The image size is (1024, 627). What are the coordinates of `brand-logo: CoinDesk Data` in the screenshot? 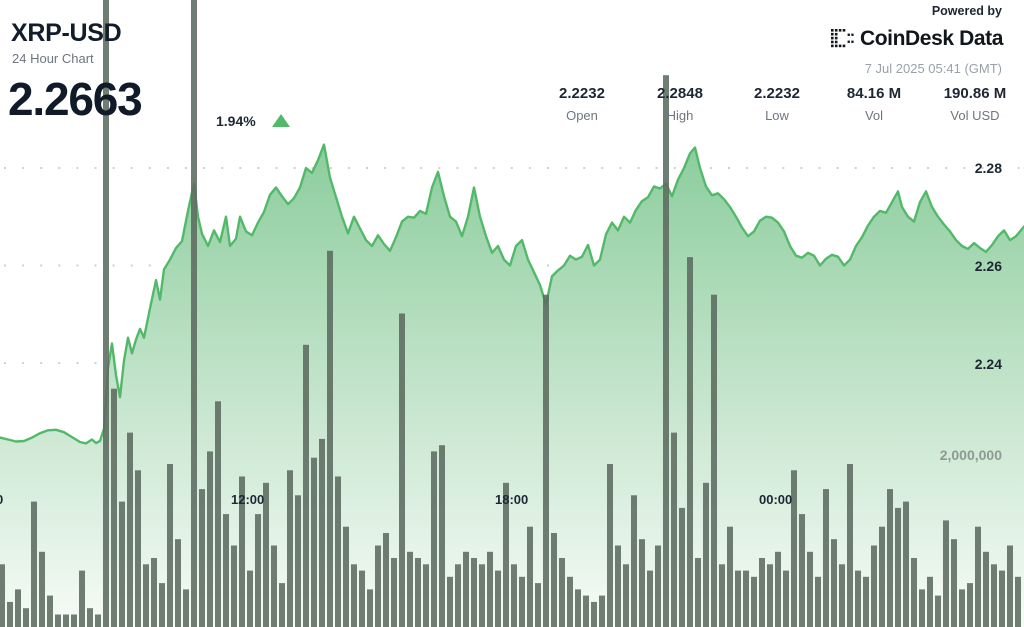 It's located at (916, 38).